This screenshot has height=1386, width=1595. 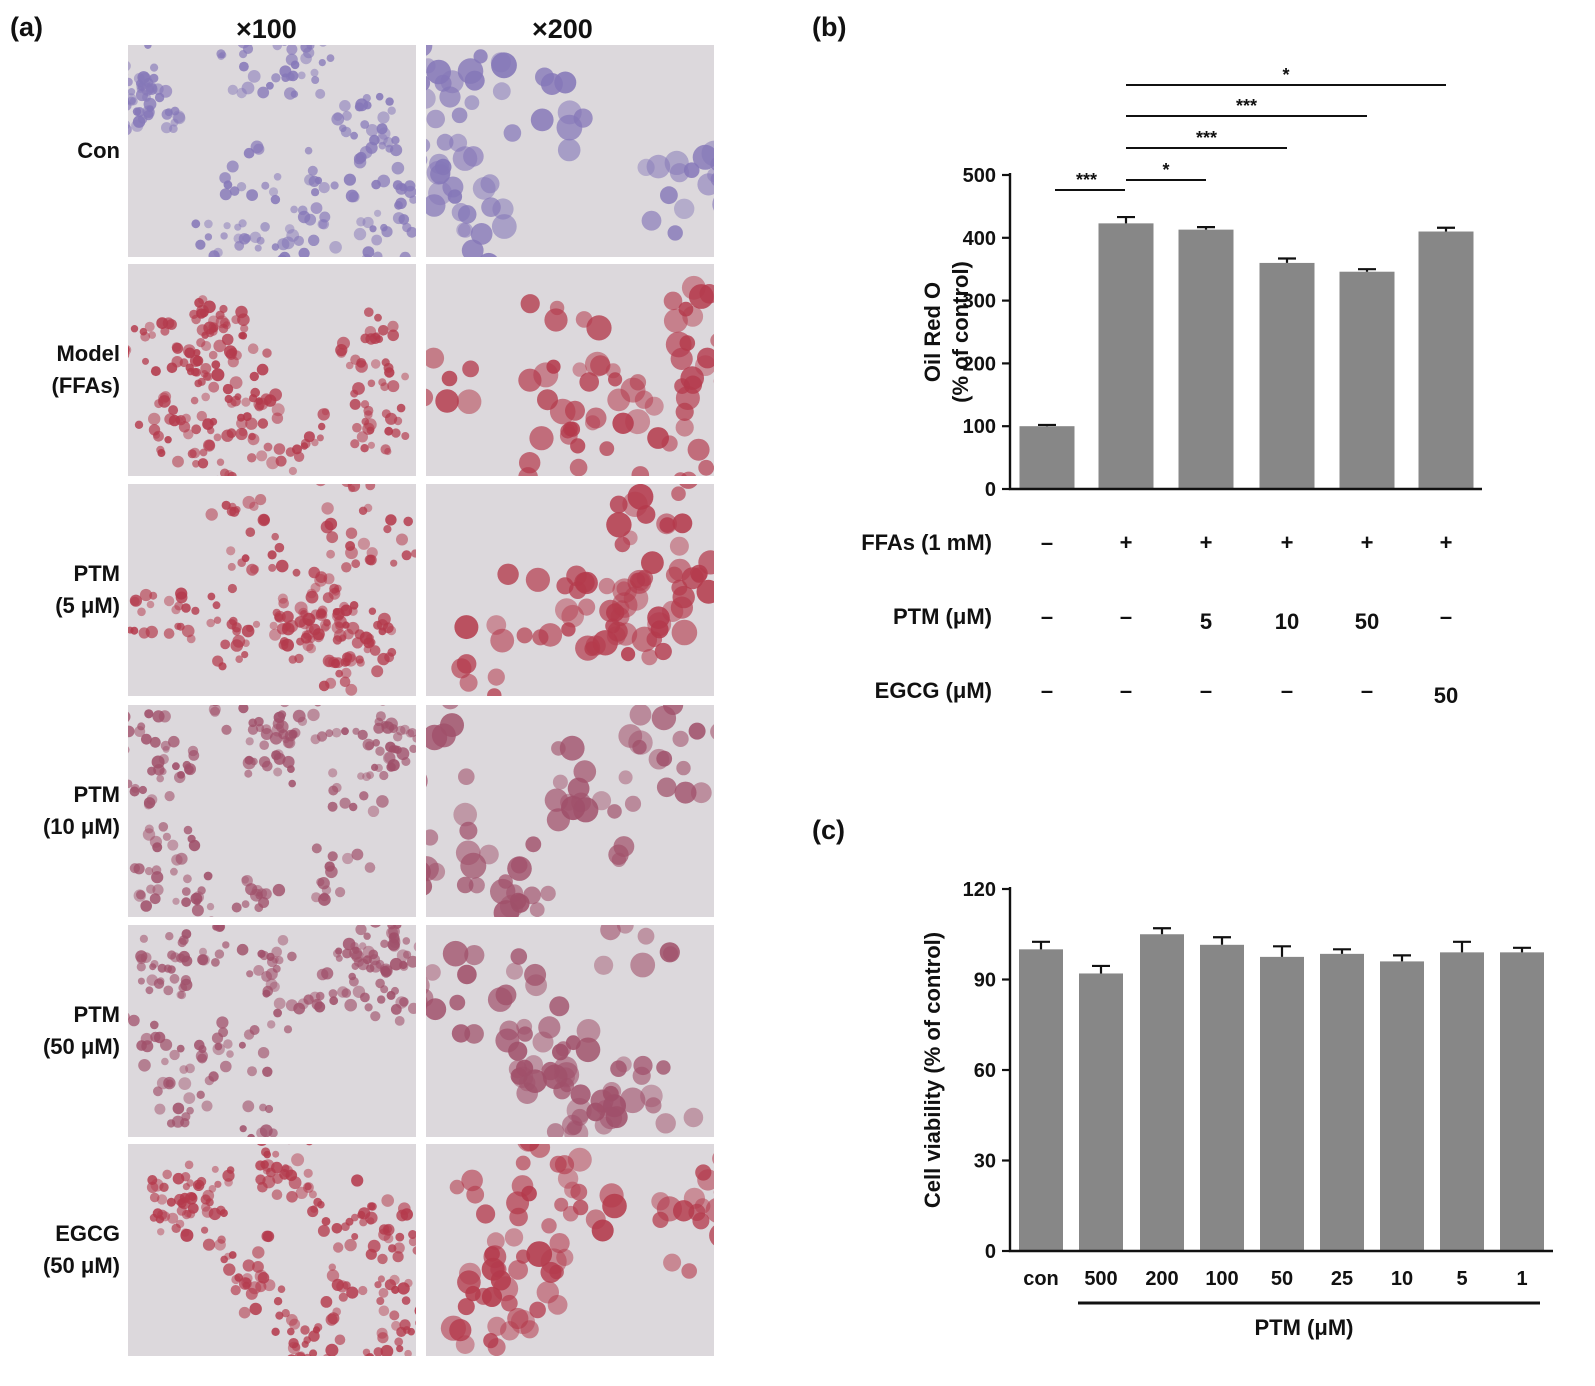 What do you see at coordinates (96, 573) in the screenshot?
I see `row-label-line: PTM` at bounding box center [96, 573].